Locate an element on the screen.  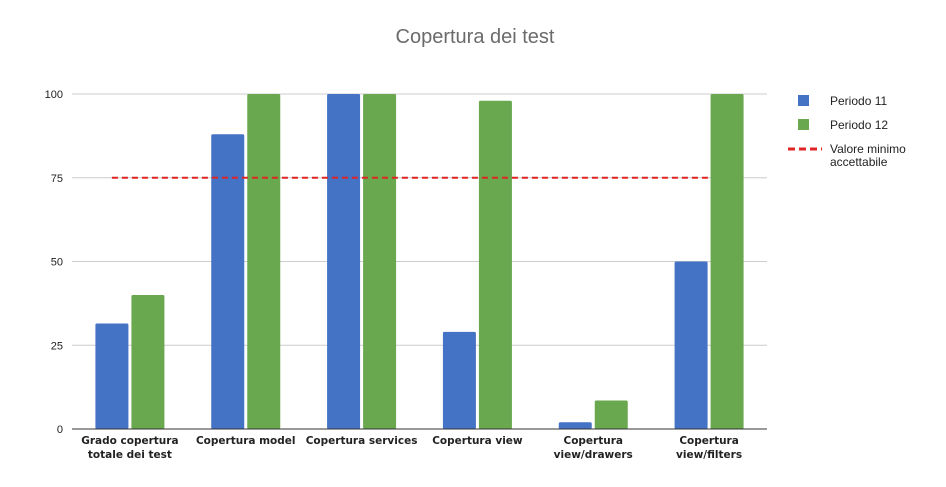
x-tick-label: Copertura view/filters is located at coordinates (709, 448).